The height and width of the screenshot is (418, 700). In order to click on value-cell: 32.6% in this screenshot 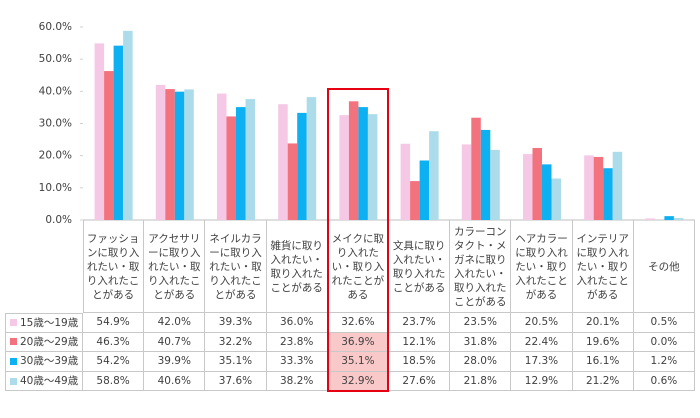, I will do `click(358, 323)`.